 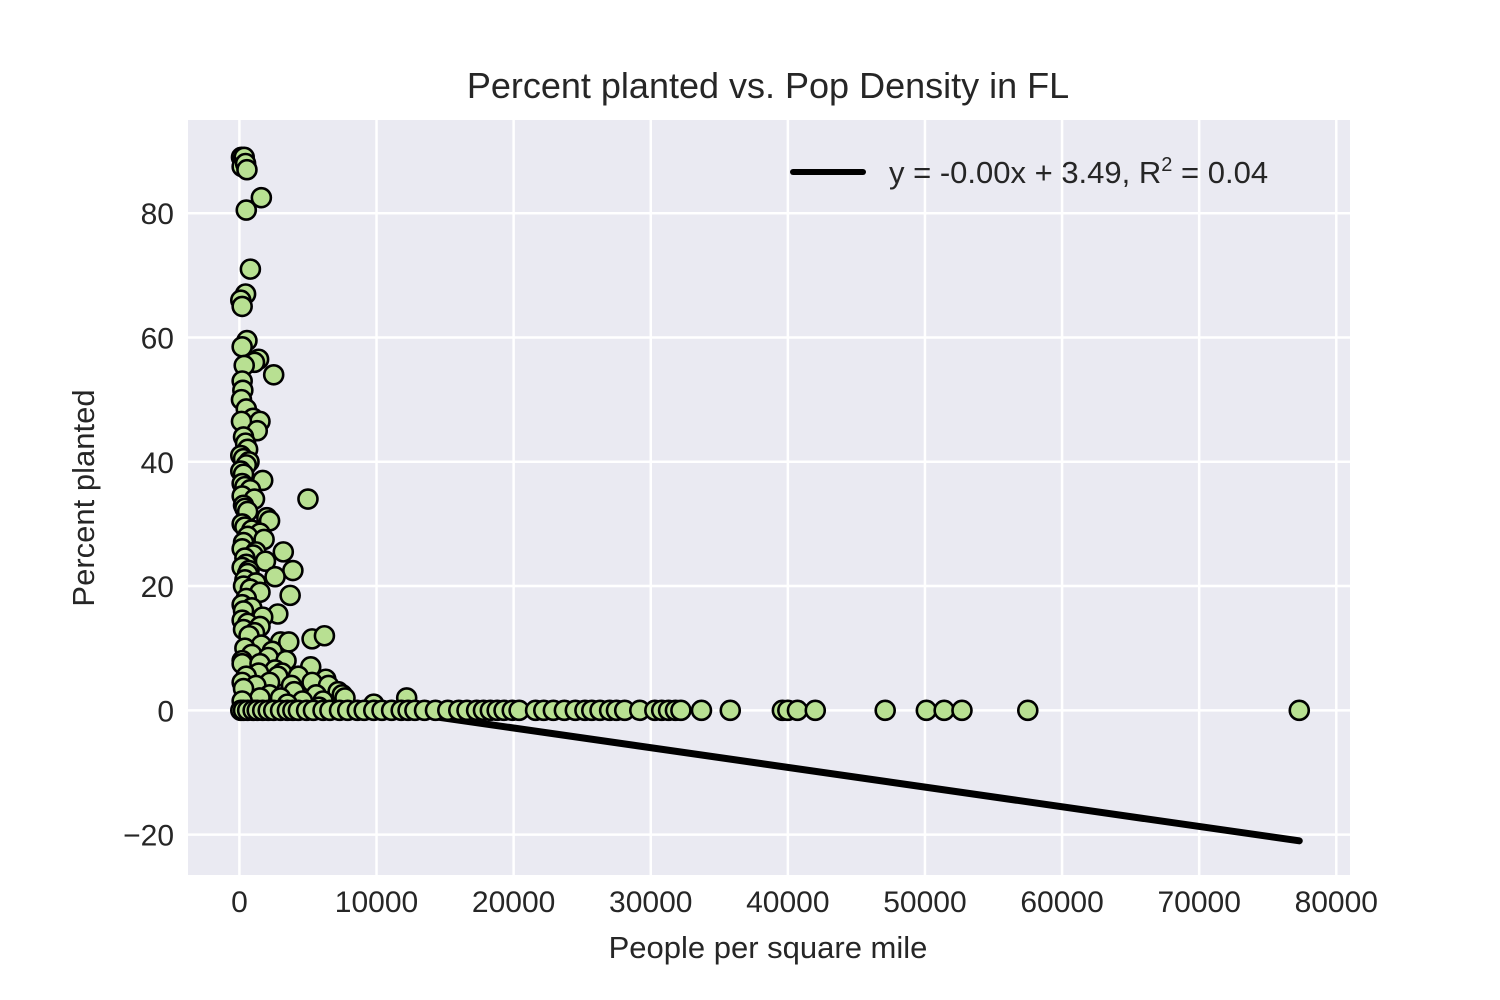 I want to click on x-tick-label: 0, so click(x=239, y=902).